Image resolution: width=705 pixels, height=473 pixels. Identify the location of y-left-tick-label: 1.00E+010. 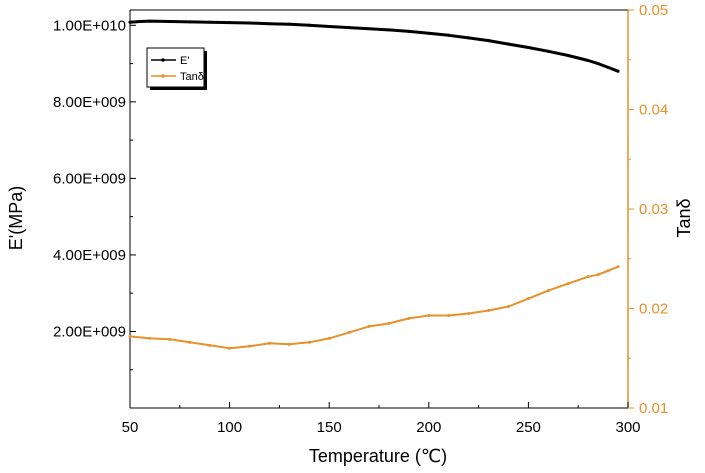
(89, 25).